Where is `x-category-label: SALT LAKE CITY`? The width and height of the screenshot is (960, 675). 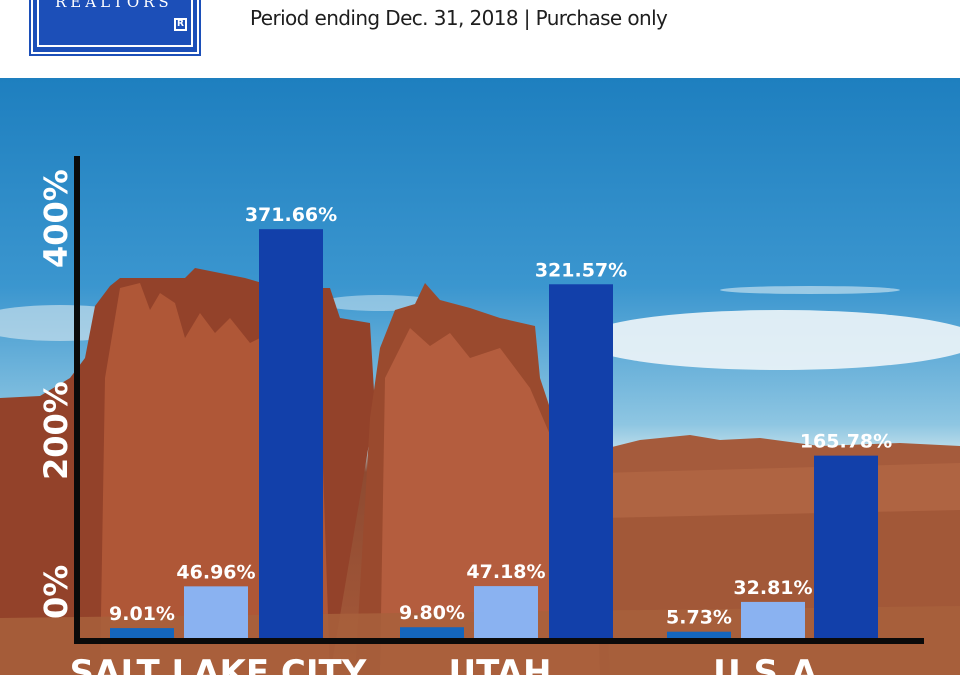
x-category-label: SALT LAKE CITY is located at coordinates (218, 664).